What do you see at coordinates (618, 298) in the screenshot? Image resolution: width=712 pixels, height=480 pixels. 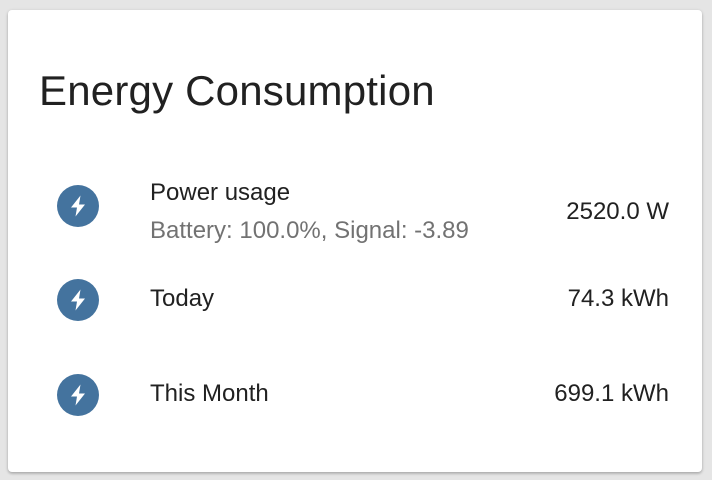 I see `entity-state: 74.3 kWh` at bounding box center [618, 298].